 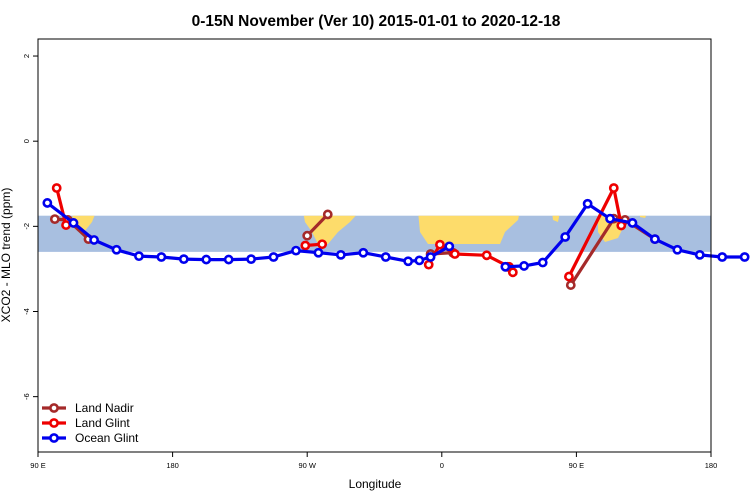 I want to click on land-pacific-islands, so click(x=643, y=216).